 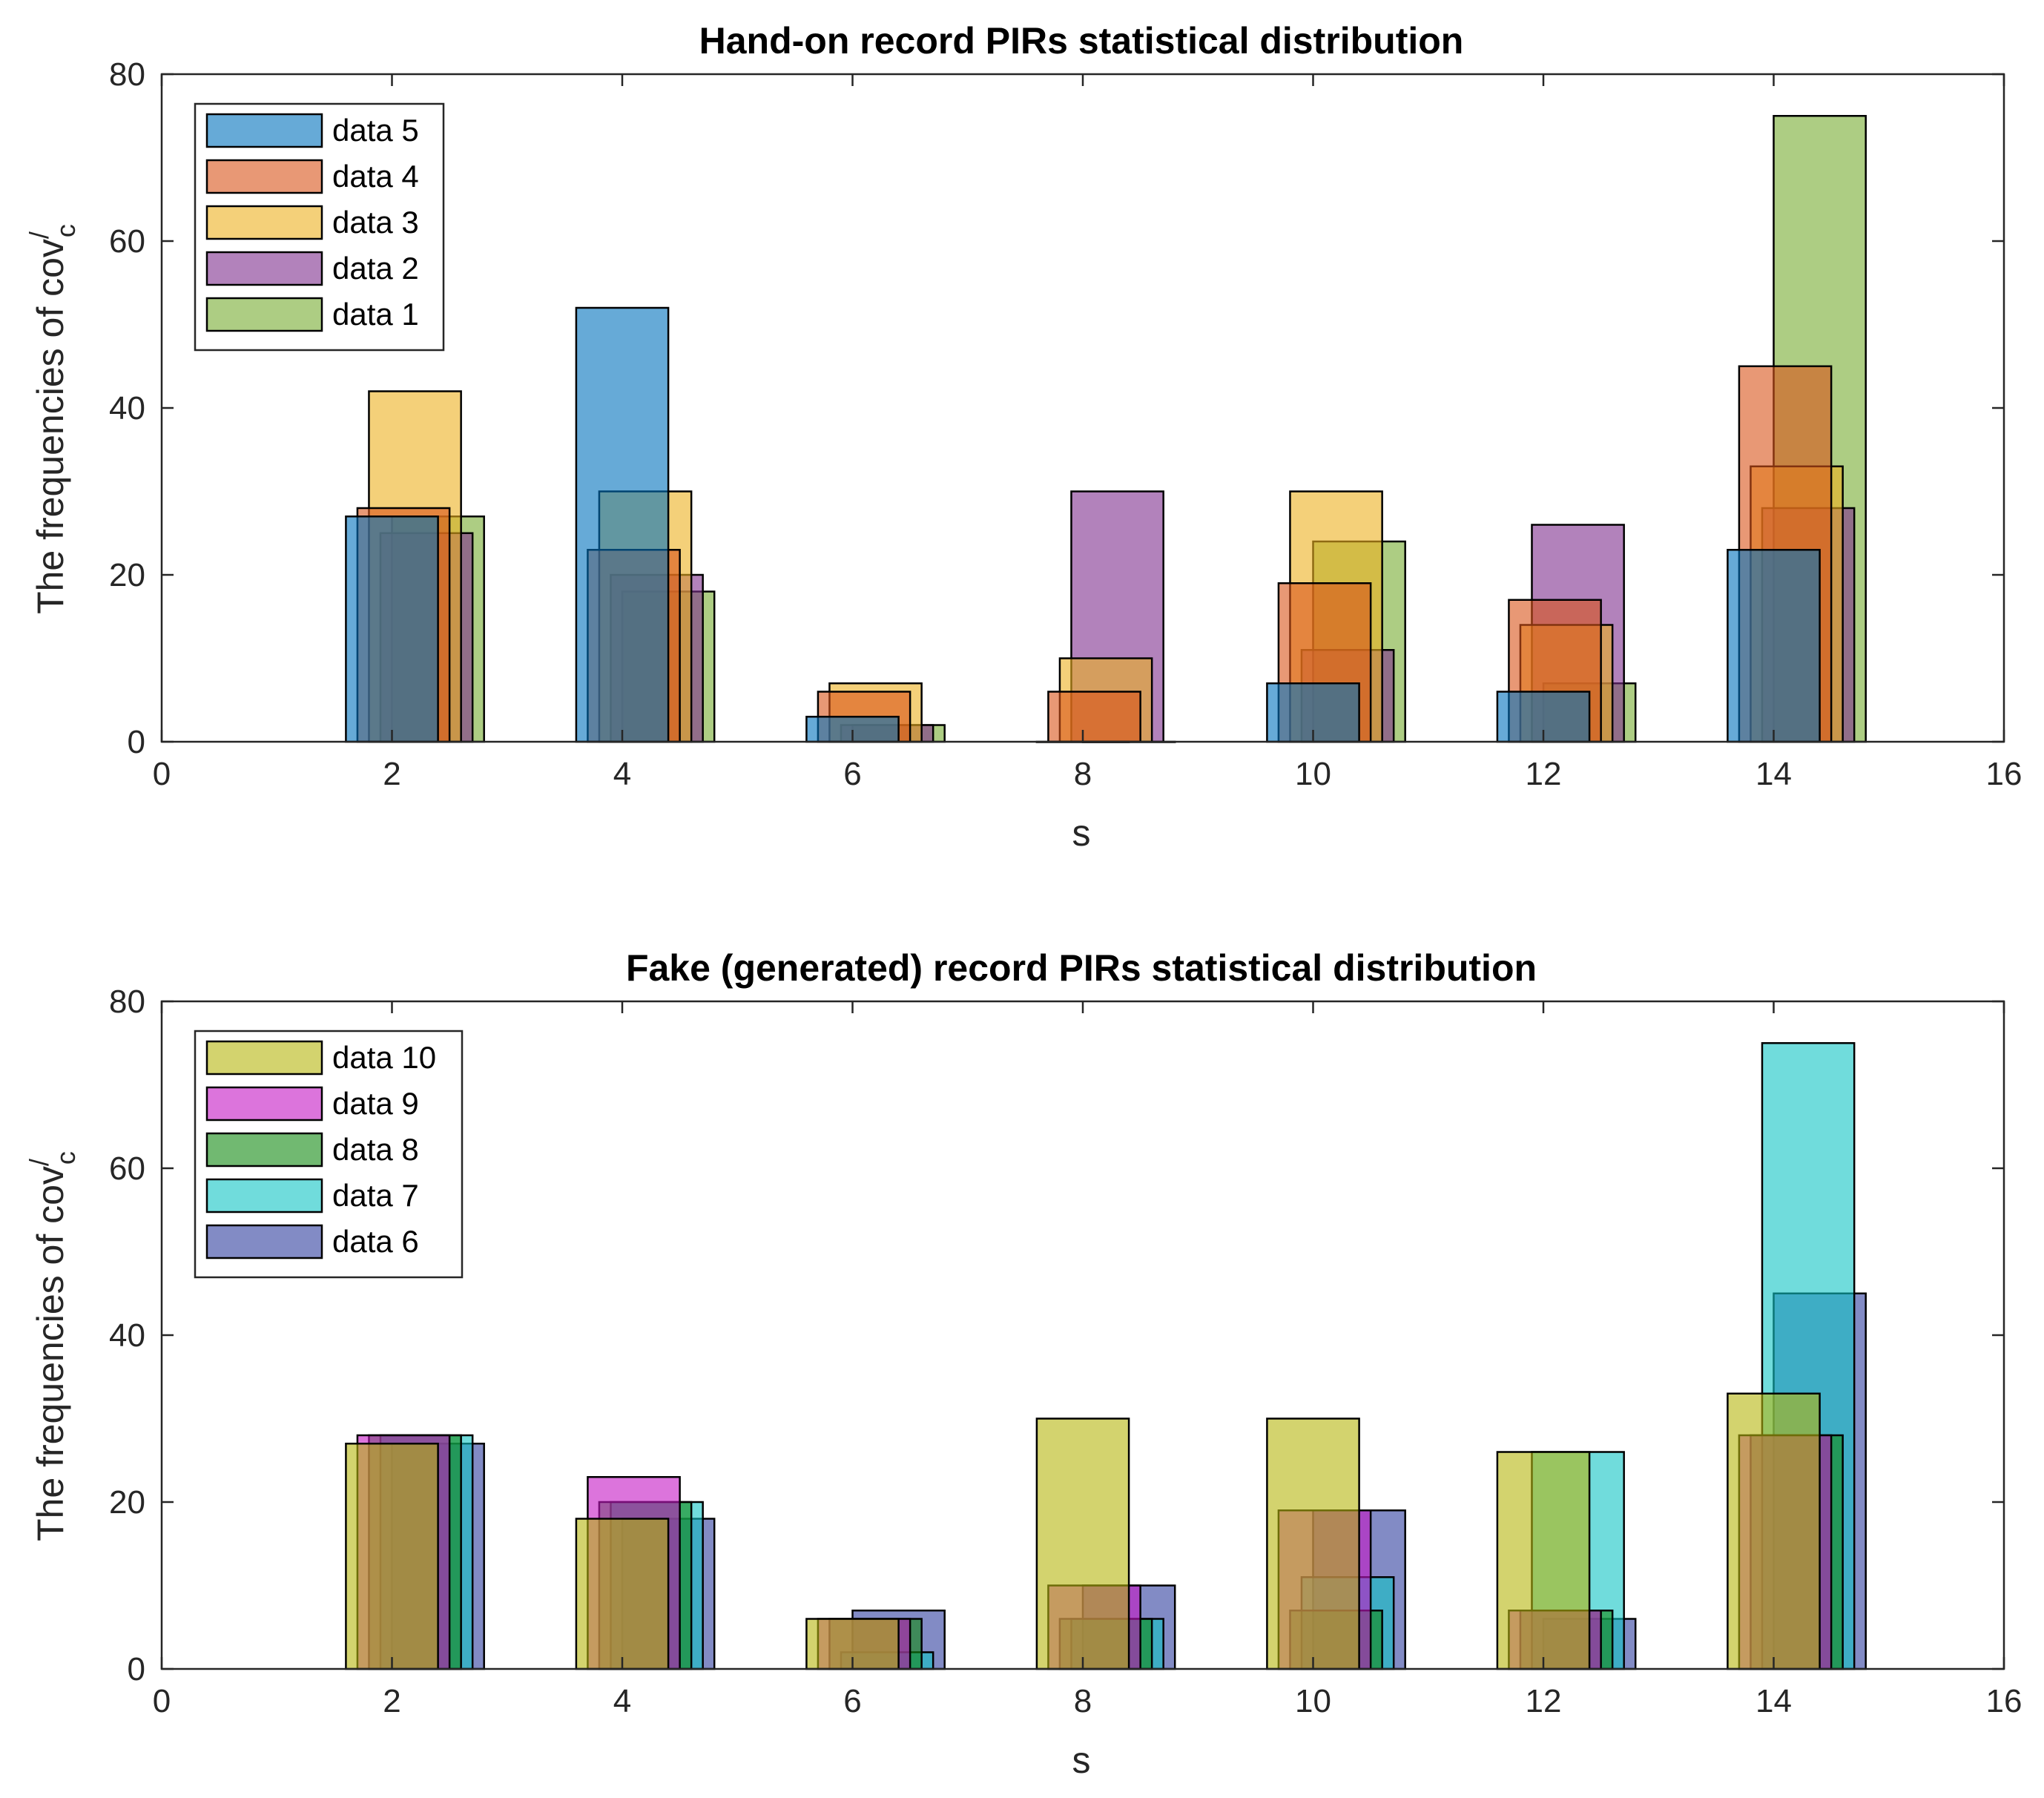 I want to click on legend: data 5 data 4 data 3 data 2 data 1, so click(x=320, y=227).